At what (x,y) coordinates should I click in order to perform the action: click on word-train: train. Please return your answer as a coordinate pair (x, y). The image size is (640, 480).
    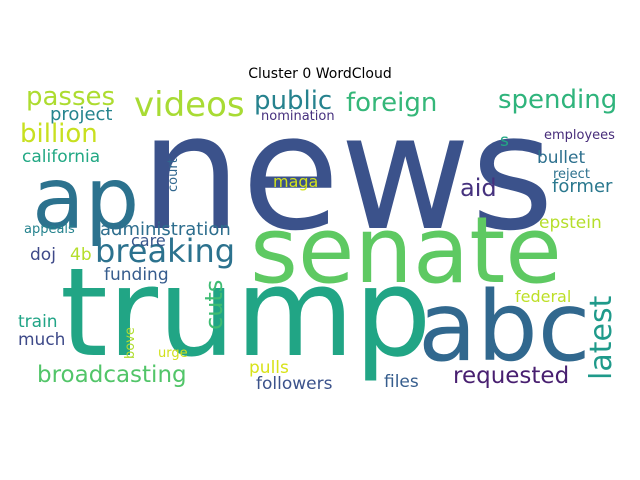
    Looking at the image, I should click on (38, 322).